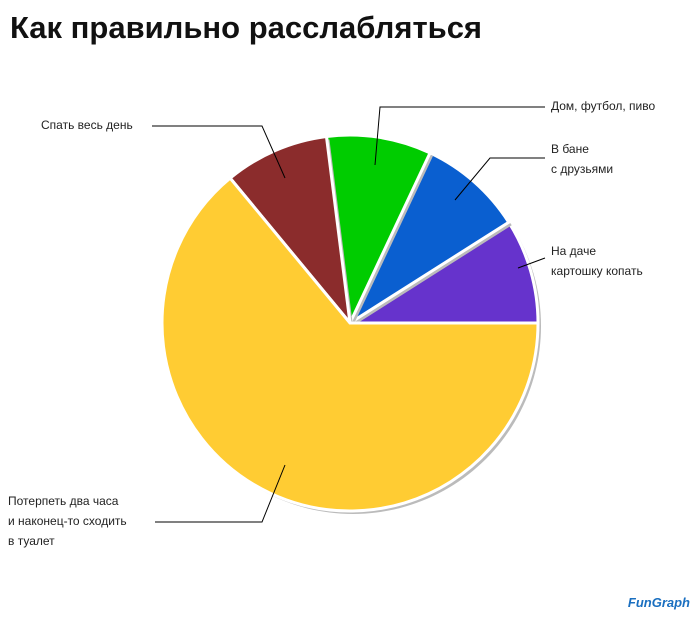  Describe the element at coordinates (87, 125) in the screenshot. I see `slice-label: Спать весь день` at that location.